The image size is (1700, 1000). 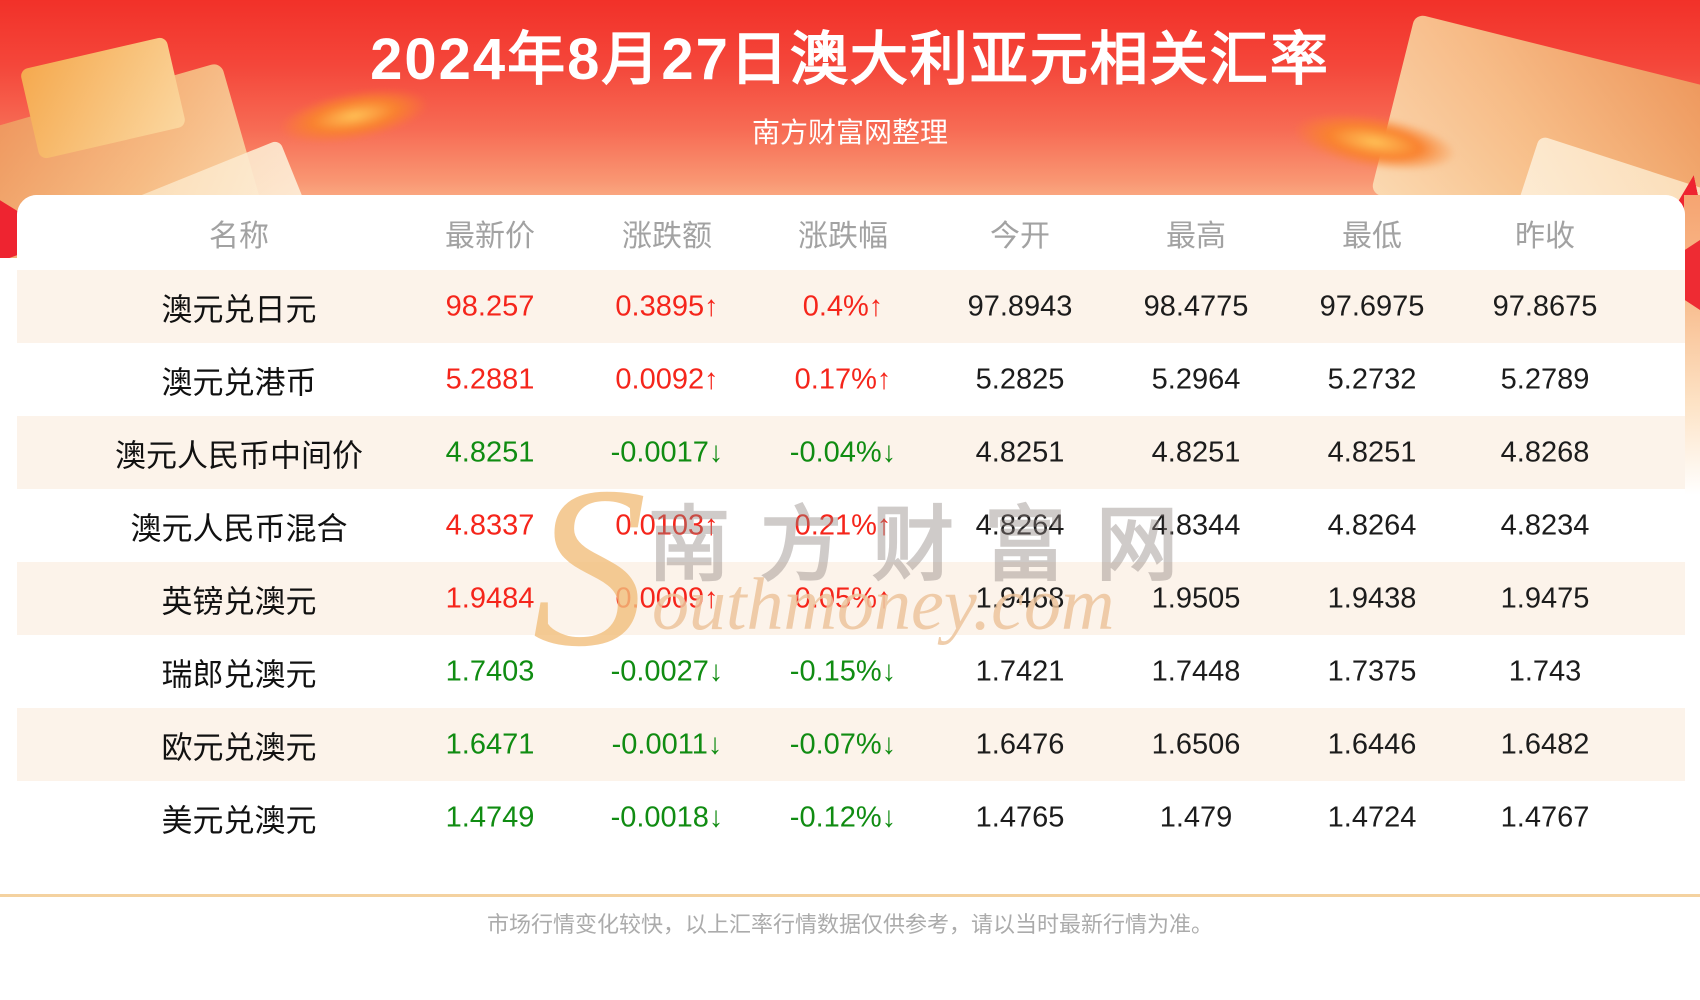 What do you see at coordinates (1692, 345) in the screenshot?
I see `edge-decoration` at bounding box center [1692, 345].